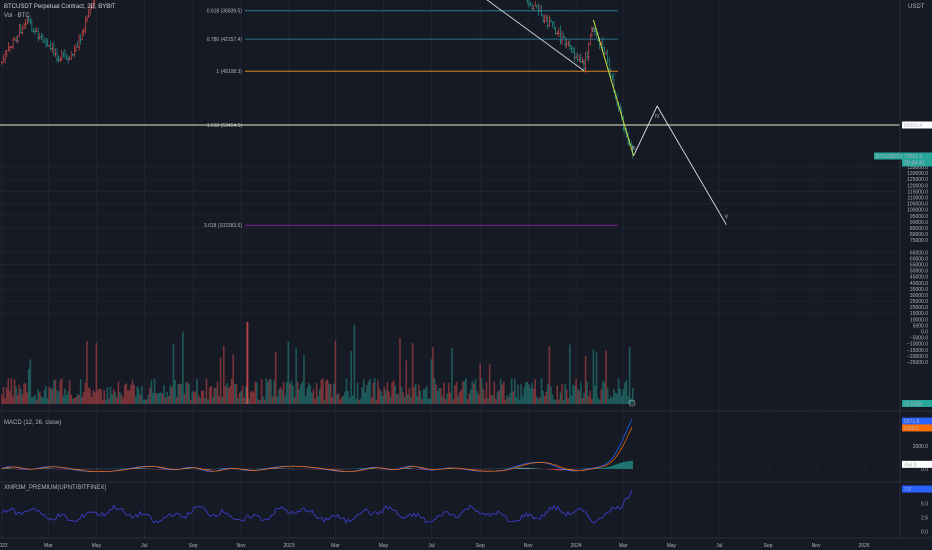 This screenshot has height=550, width=932. Describe the element at coordinates (917, 205) in the screenshot. I see `price-tick-label: 105000.0` at that location.